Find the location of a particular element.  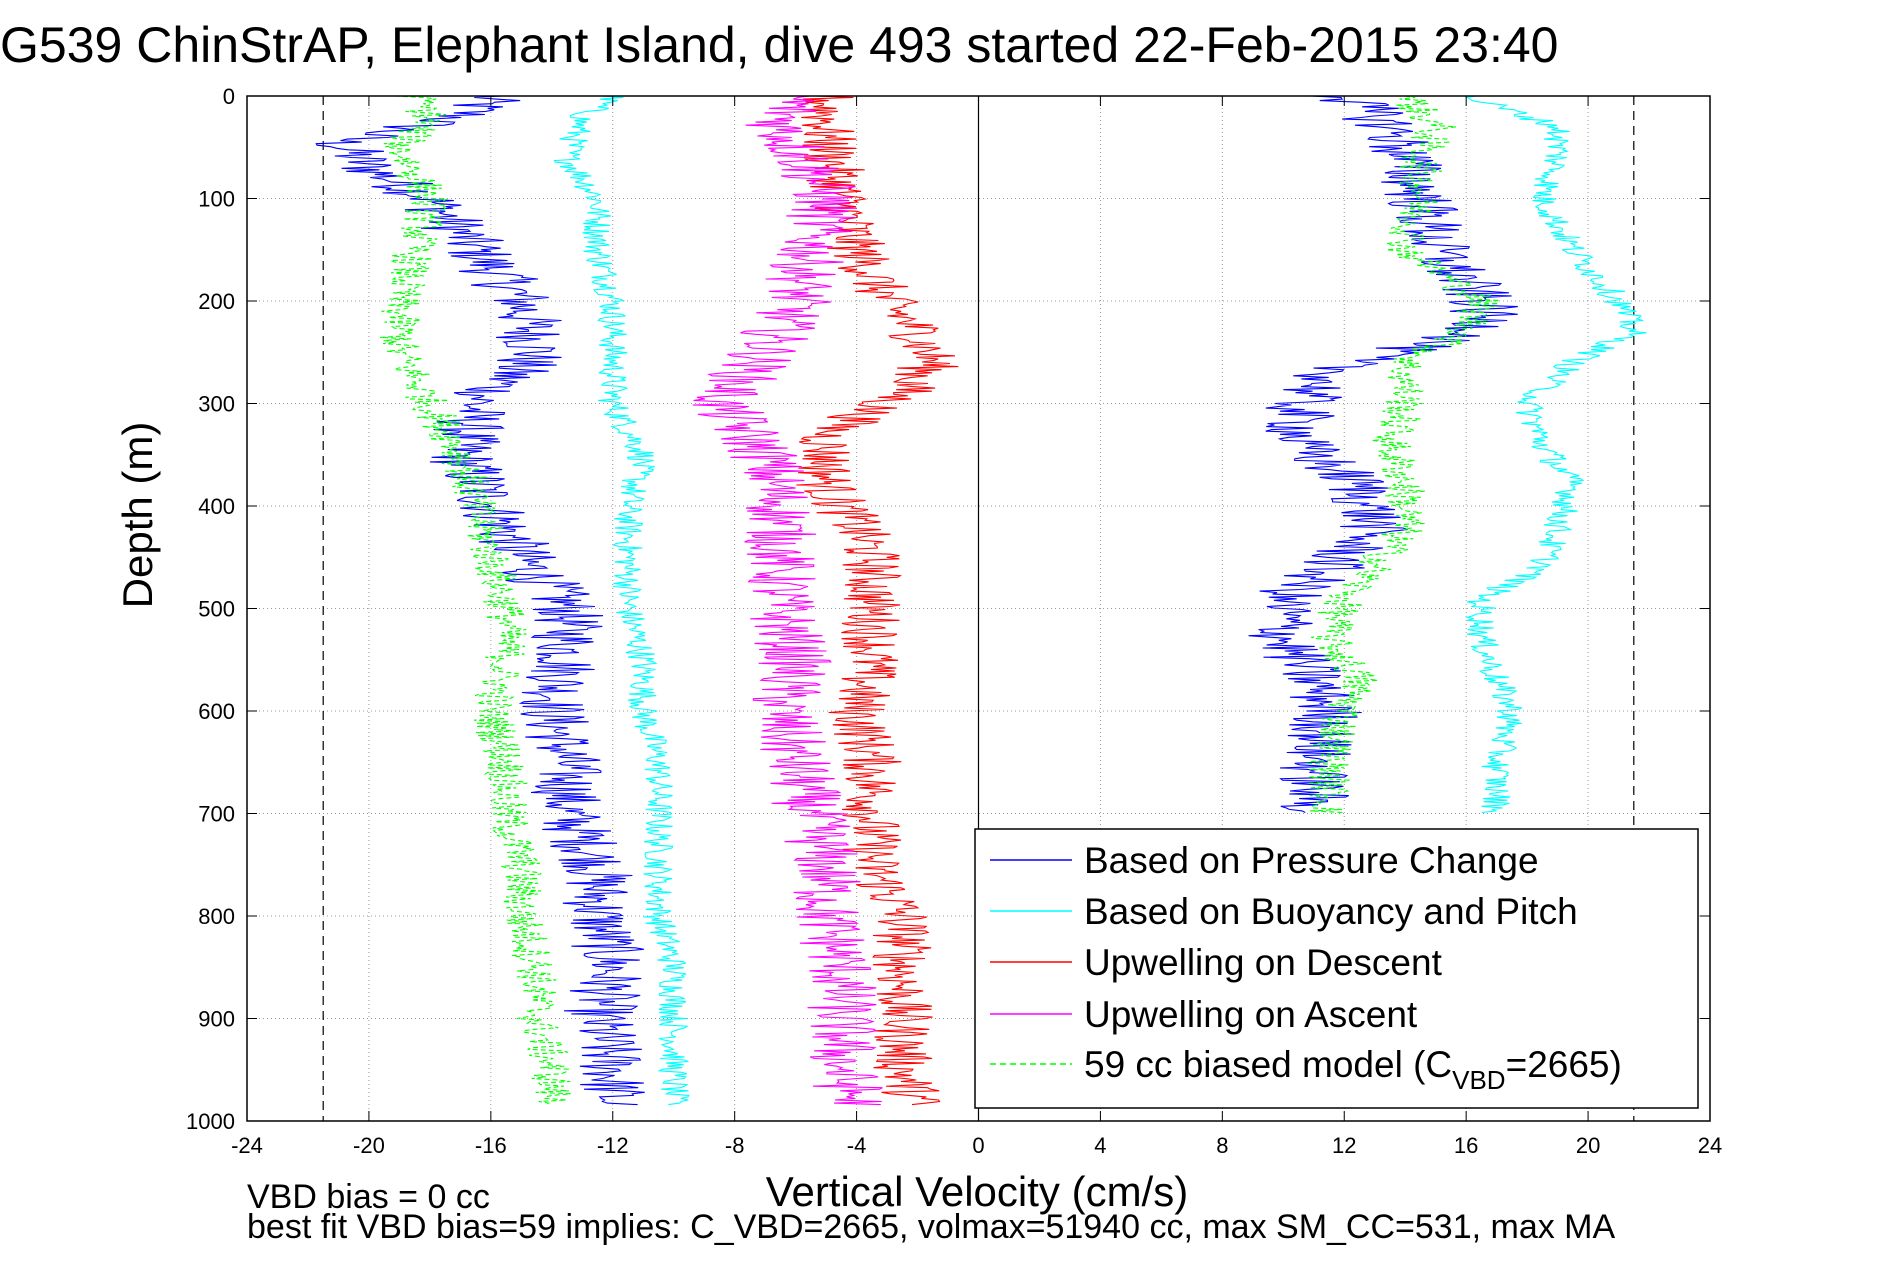

x-tick-label: -4 is located at coordinates (857, 1145).